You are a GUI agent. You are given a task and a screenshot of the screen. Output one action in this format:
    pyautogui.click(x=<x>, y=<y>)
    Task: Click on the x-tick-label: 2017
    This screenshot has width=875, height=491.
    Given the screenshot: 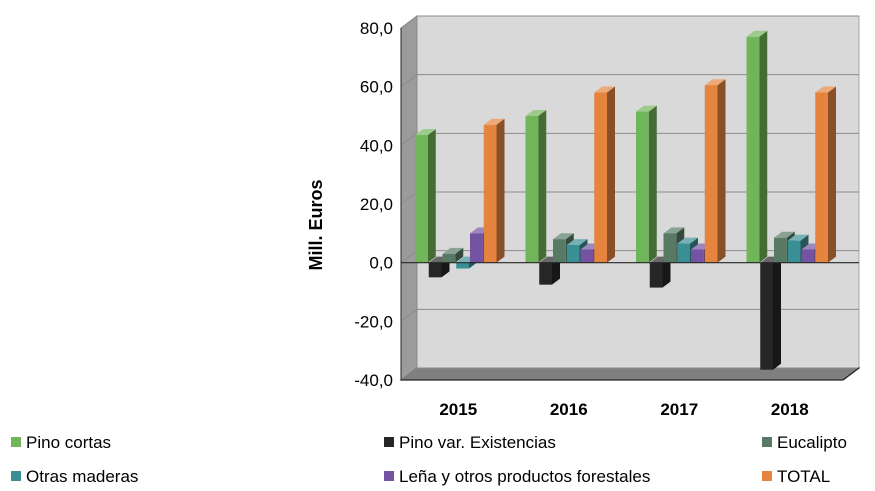 What is the action you would take?
    pyautogui.click(x=679, y=409)
    